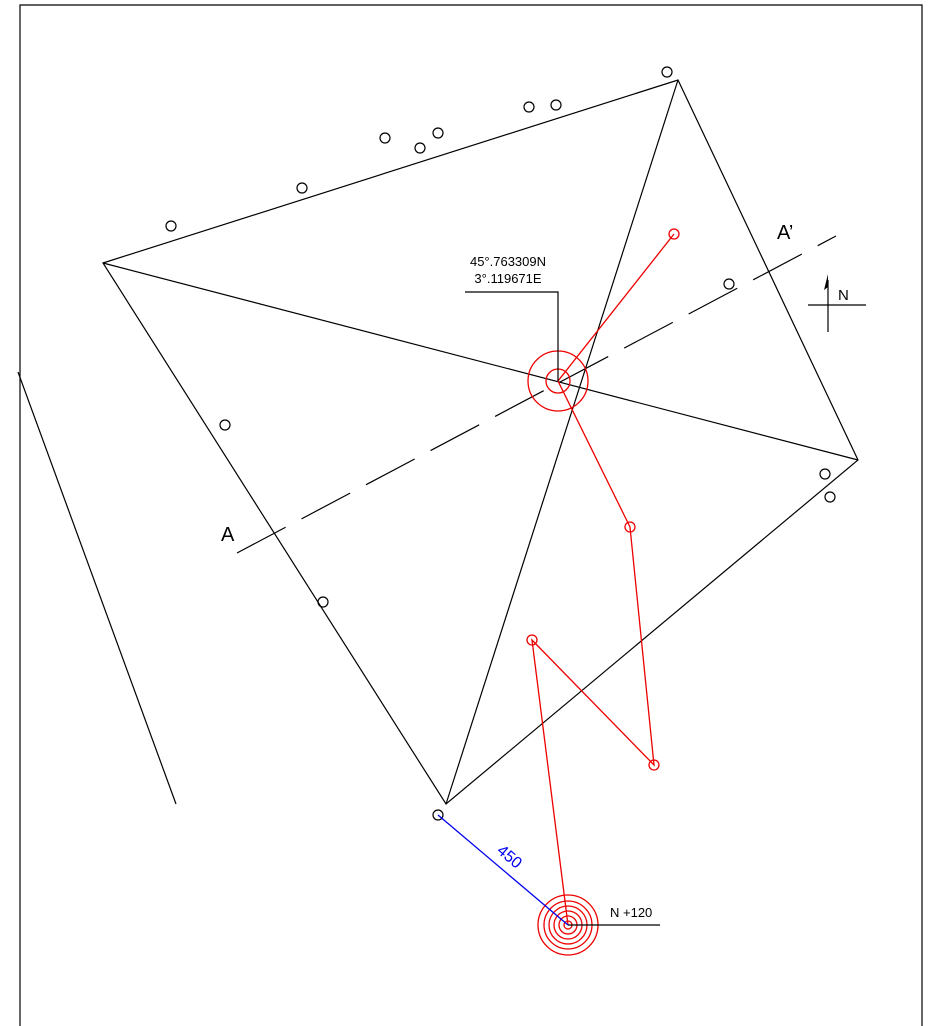 The image size is (928, 1026). Describe the element at coordinates (843, 295) in the screenshot. I see `north-label: N` at that location.